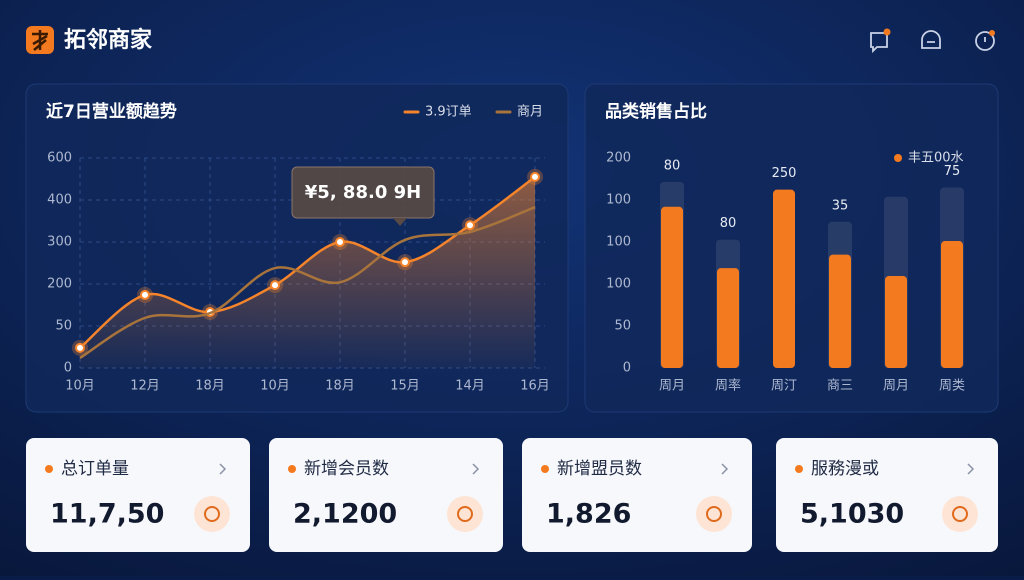  Describe the element at coordinates (400, 222) in the screenshot. I see `tooltip-pointer` at that location.